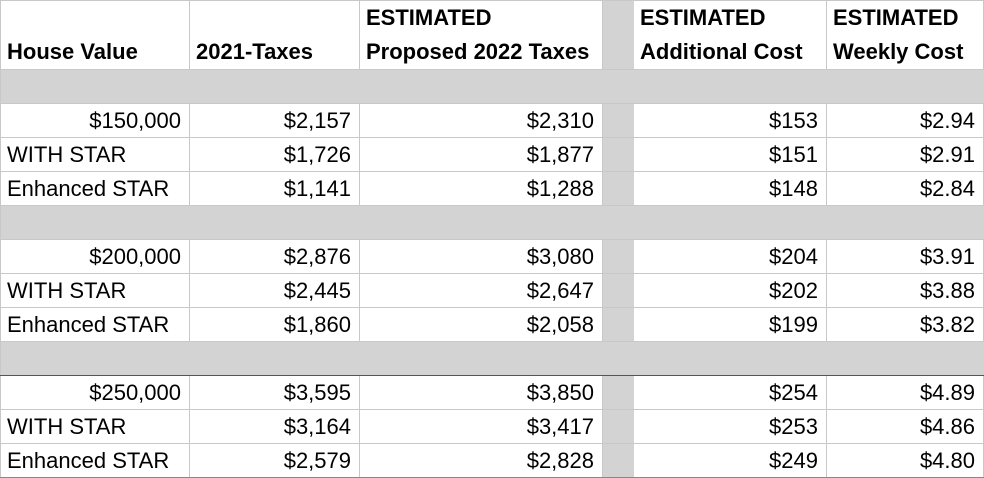  What do you see at coordinates (95, 256) in the screenshot?
I see `cell-house-value: $200,000` at bounding box center [95, 256].